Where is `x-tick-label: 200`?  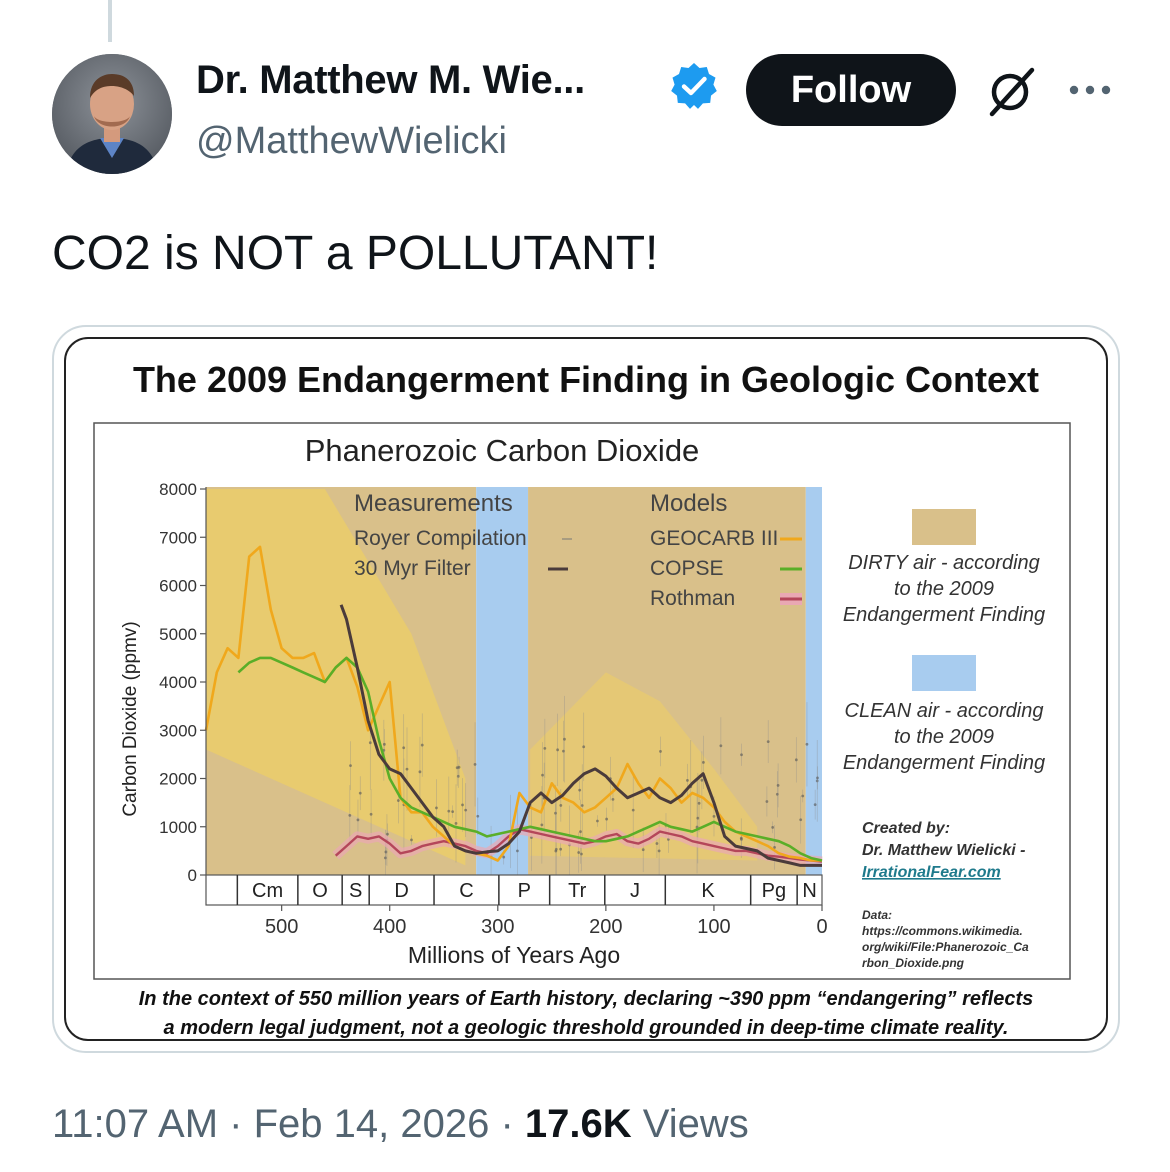
x-tick-label: 200 is located at coordinates (605, 927).